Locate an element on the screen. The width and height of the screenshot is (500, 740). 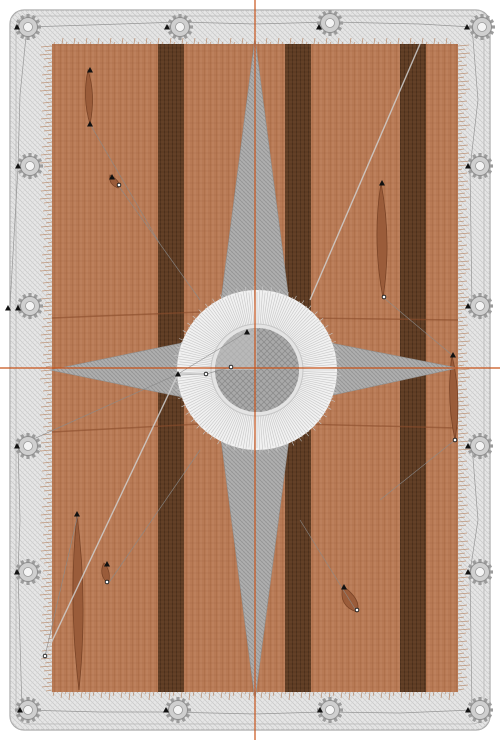
center-ring is located at coordinates (257, 370).